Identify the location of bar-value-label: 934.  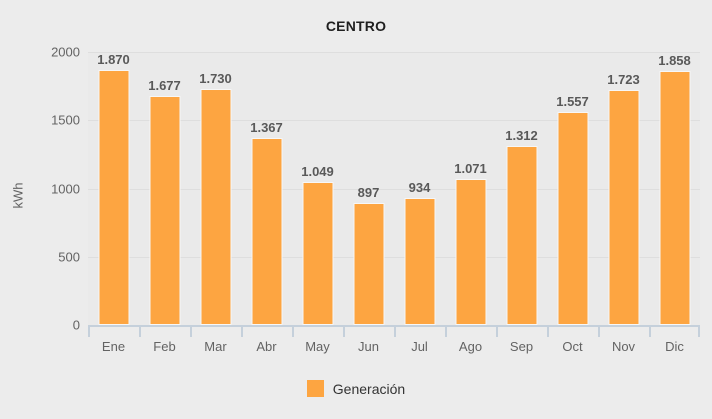
(419, 187).